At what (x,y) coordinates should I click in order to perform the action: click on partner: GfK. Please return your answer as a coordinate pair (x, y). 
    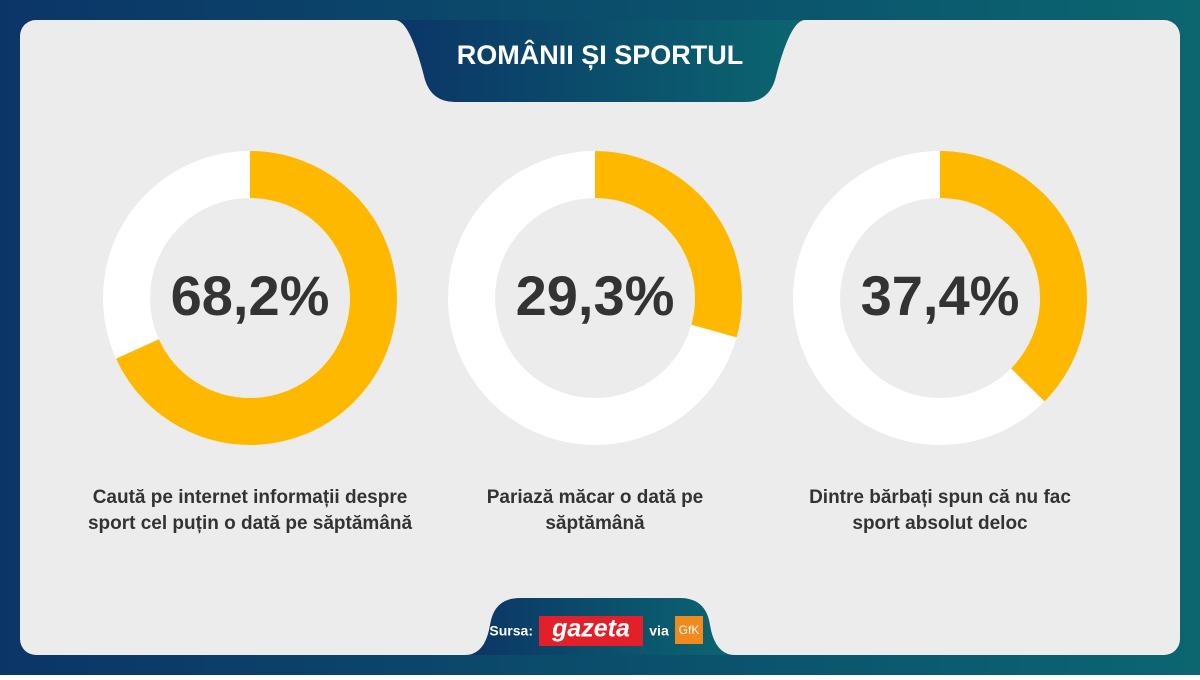
    Looking at the image, I should click on (689, 630).